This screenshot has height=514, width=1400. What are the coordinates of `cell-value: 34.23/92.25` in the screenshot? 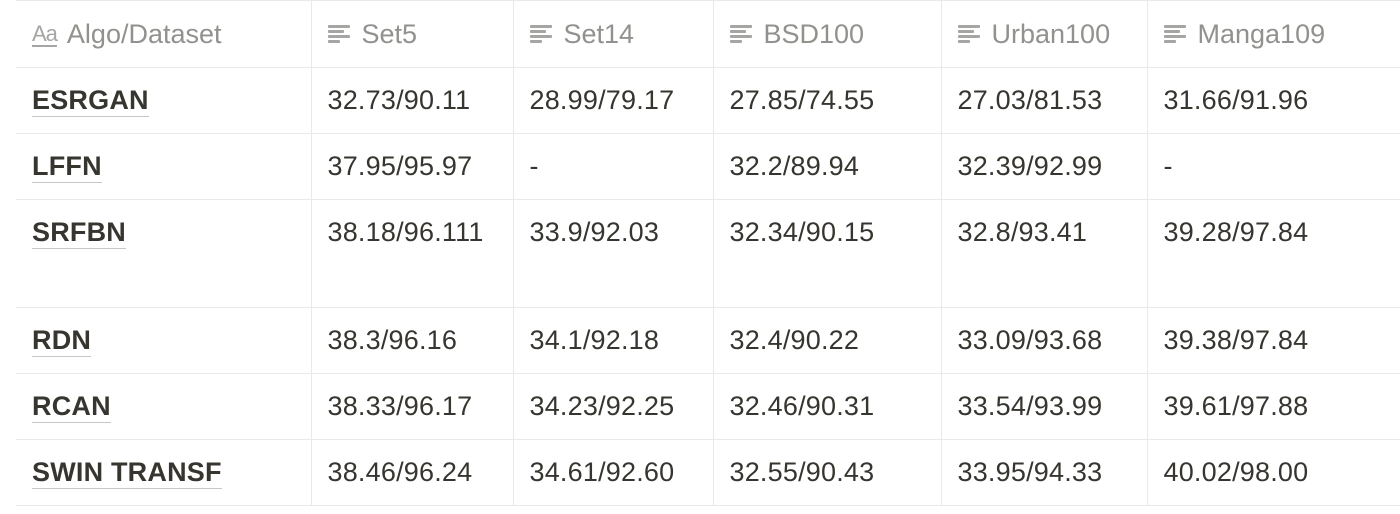 It's located at (602, 406).